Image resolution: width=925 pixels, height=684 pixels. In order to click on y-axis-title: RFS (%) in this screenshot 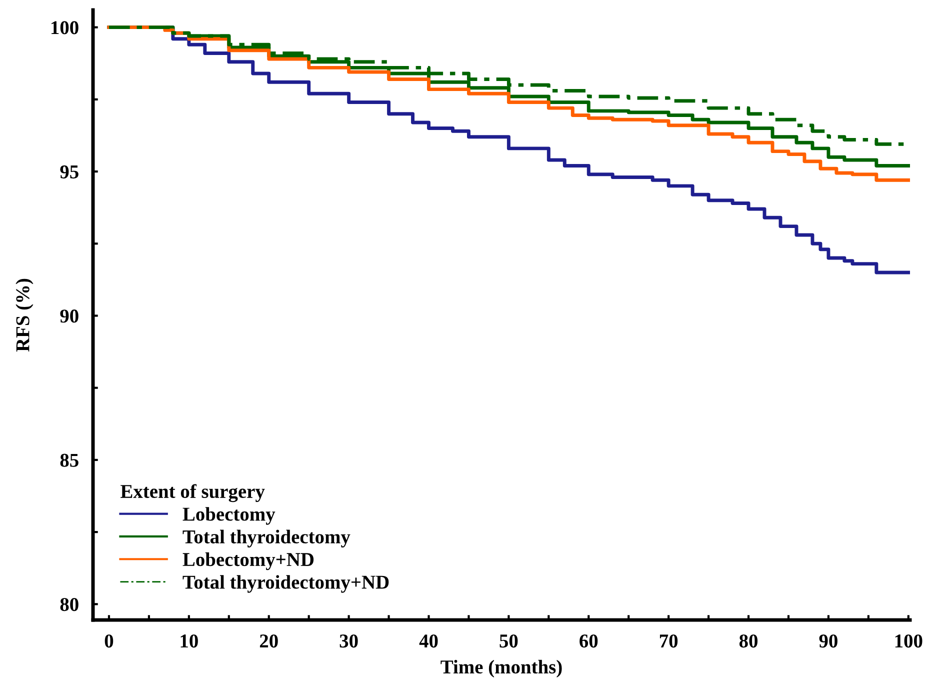, I will do `click(25, 315)`.